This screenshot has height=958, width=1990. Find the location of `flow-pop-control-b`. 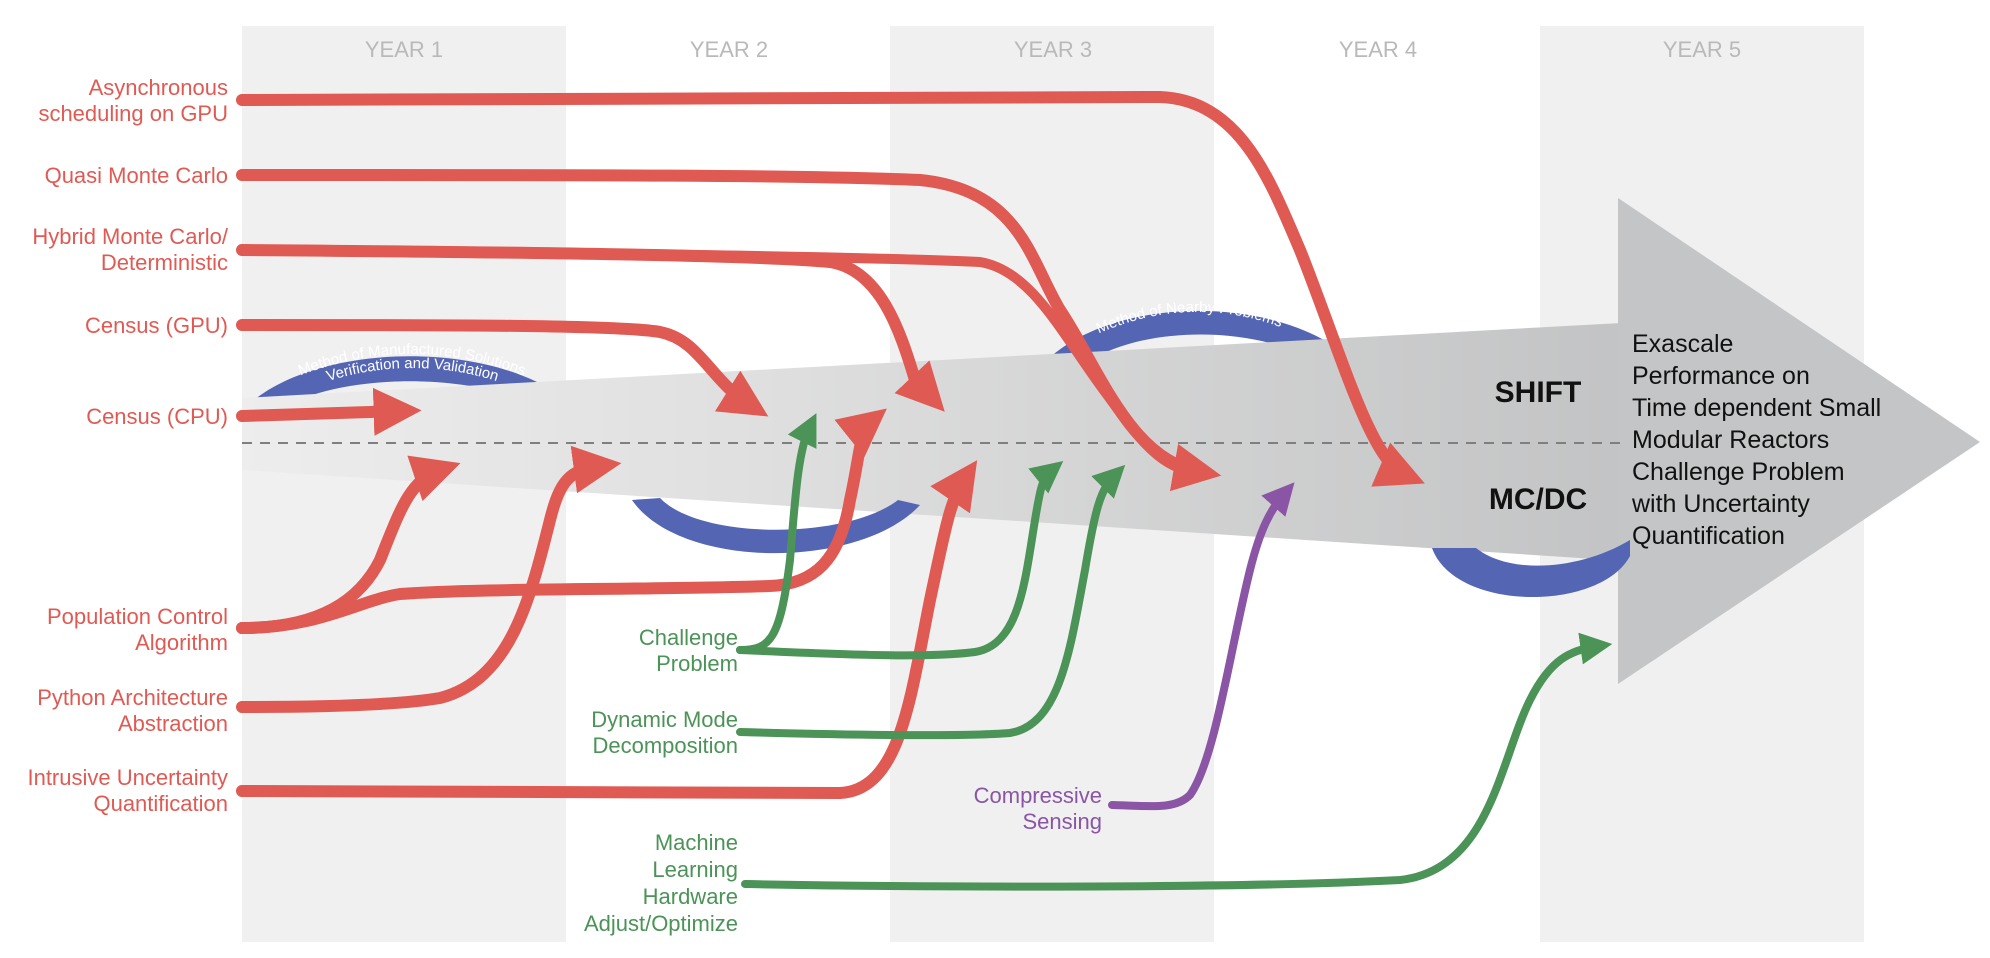

flow-pop-control-b is located at coordinates (561, 521).